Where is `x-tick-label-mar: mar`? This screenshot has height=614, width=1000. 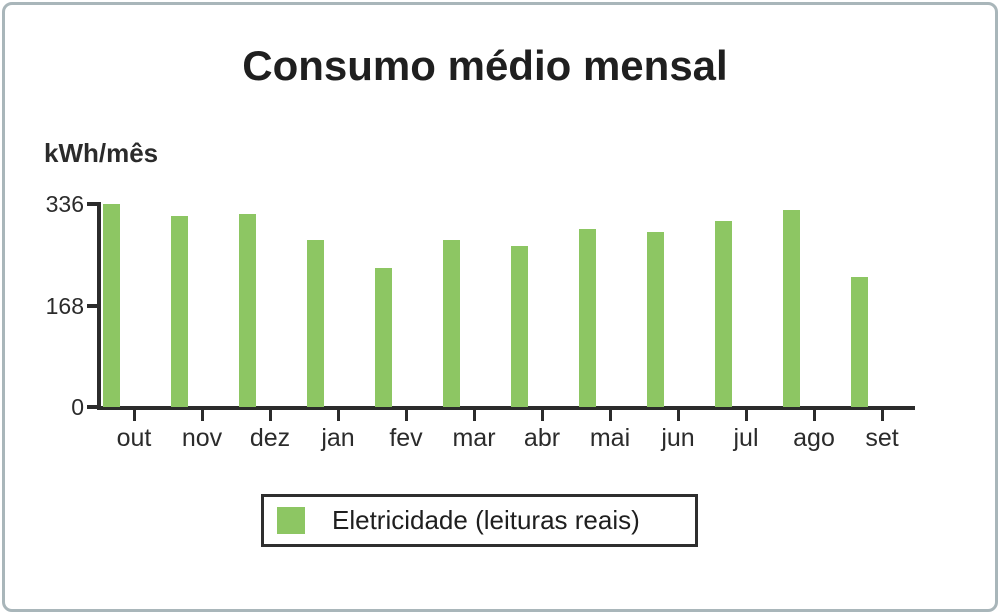 x-tick-label-mar: mar is located at coordinates (474, 438).